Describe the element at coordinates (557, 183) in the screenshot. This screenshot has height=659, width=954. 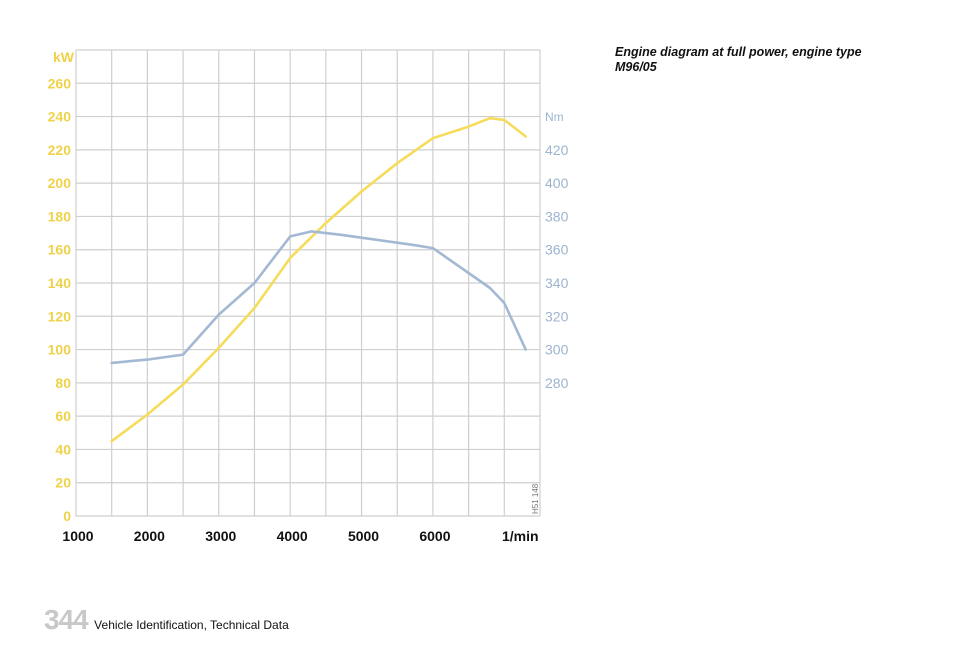
I see `y-right-tick-label: 400` at that location.